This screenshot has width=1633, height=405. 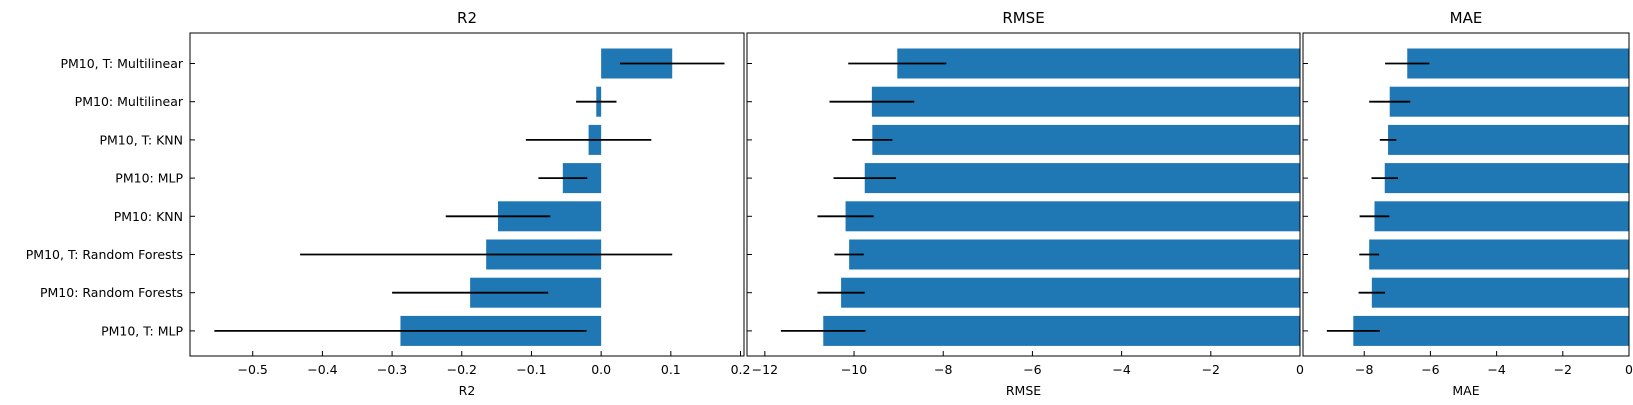 What do you see at coordinates (141, 139) in the screenshot?
I see `y-tick-label: PM10, T: KNN` at bounding box center [141, 139].